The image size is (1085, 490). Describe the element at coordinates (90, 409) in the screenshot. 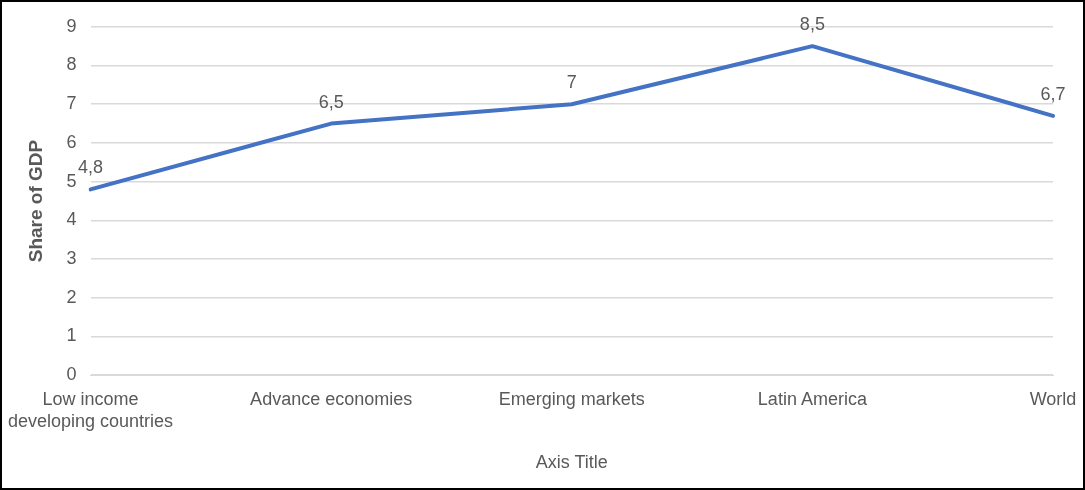

I see `x-tick-label: Low income developing countries` at that location.